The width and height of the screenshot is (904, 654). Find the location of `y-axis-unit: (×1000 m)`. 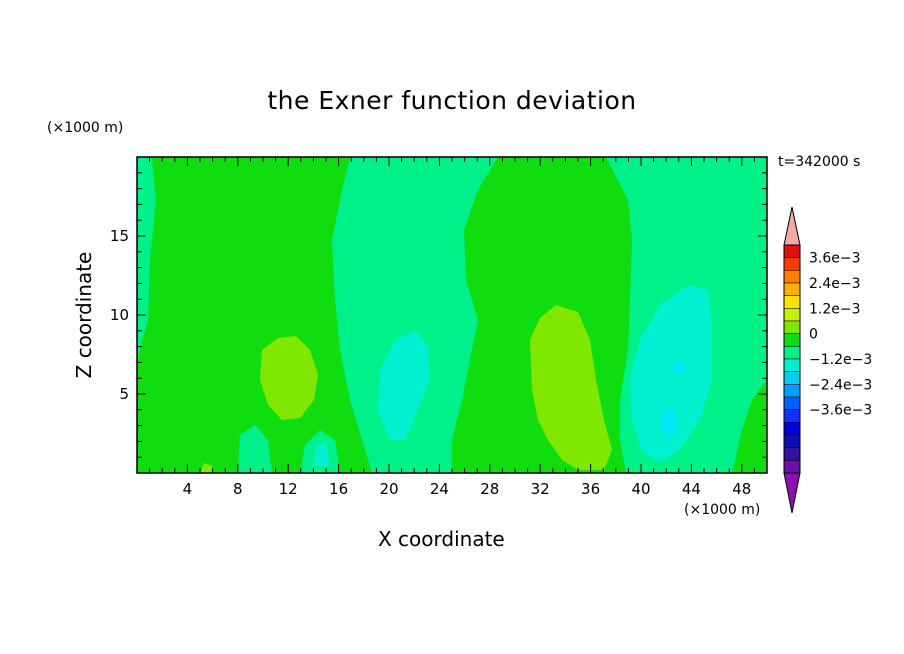

y-axis-unit: (×1000 m) is located at coordinates (85, 128).